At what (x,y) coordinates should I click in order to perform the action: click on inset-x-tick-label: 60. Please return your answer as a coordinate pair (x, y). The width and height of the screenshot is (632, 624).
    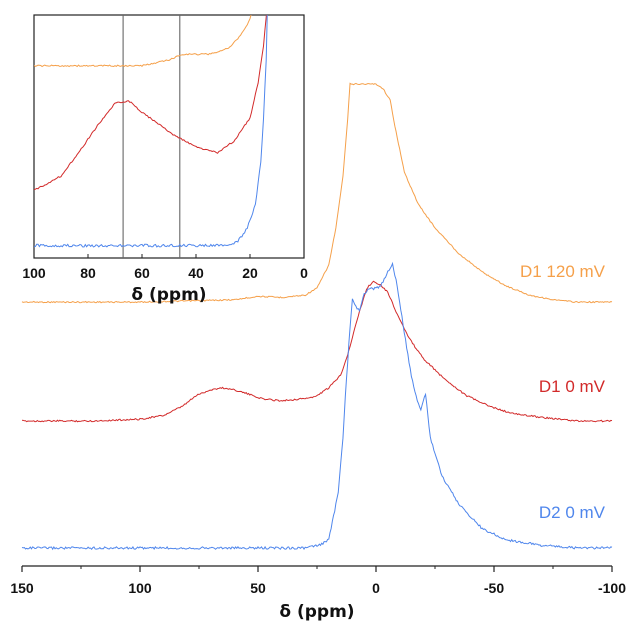
    Looking at the image, I should click on (142, 273).